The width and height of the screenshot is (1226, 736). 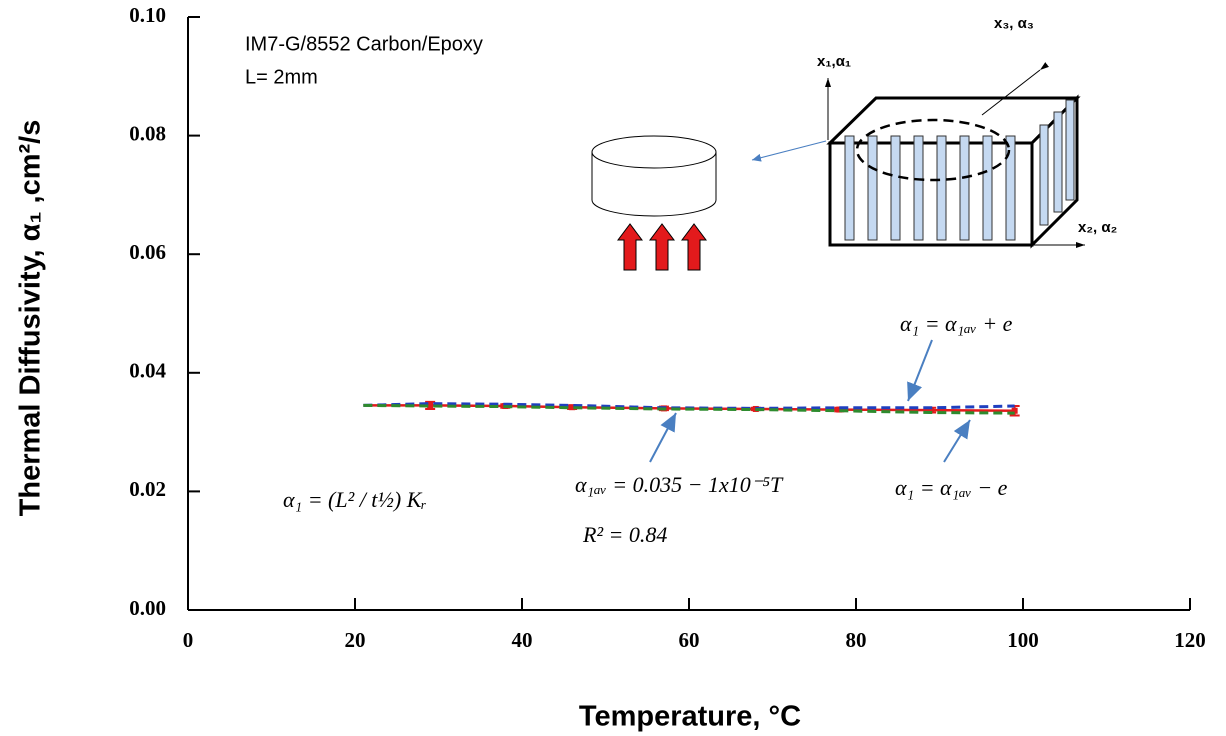 I want to click on y-tick-label: 0.02, so click(x=147, y=489).